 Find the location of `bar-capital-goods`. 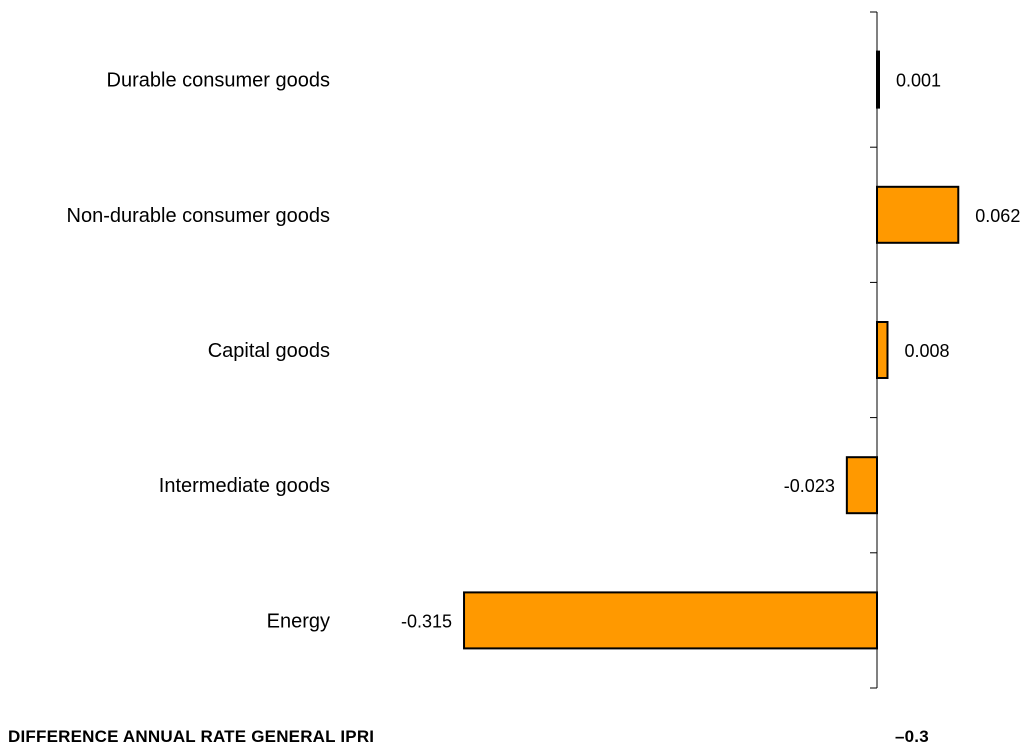

bar-capital-goods is located at coordinates (882, 350).